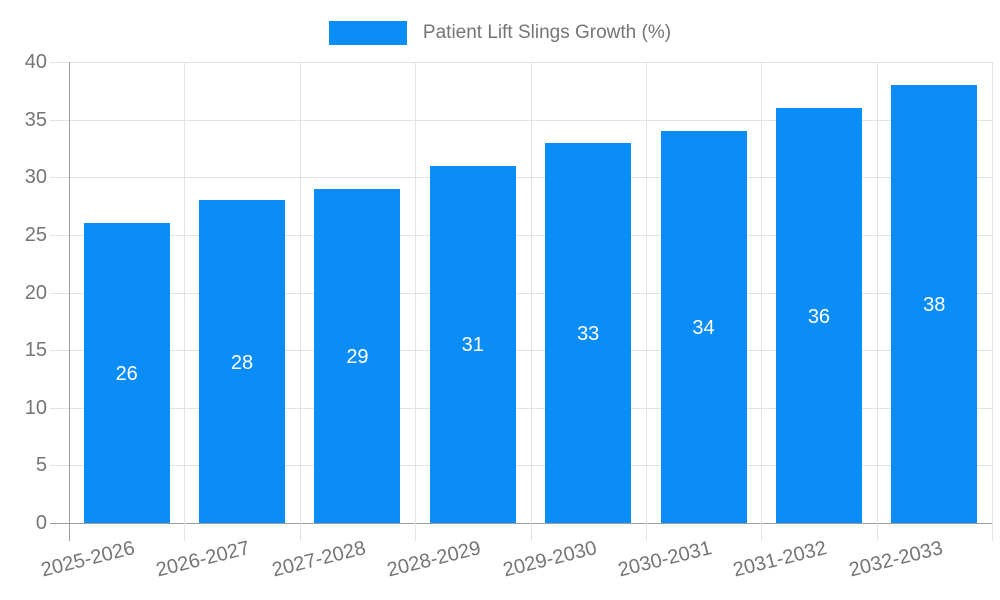  Describe the element at coordinates (549, 559) in the screenshot. I see `x-tick-label: 2029-2030` at that location.